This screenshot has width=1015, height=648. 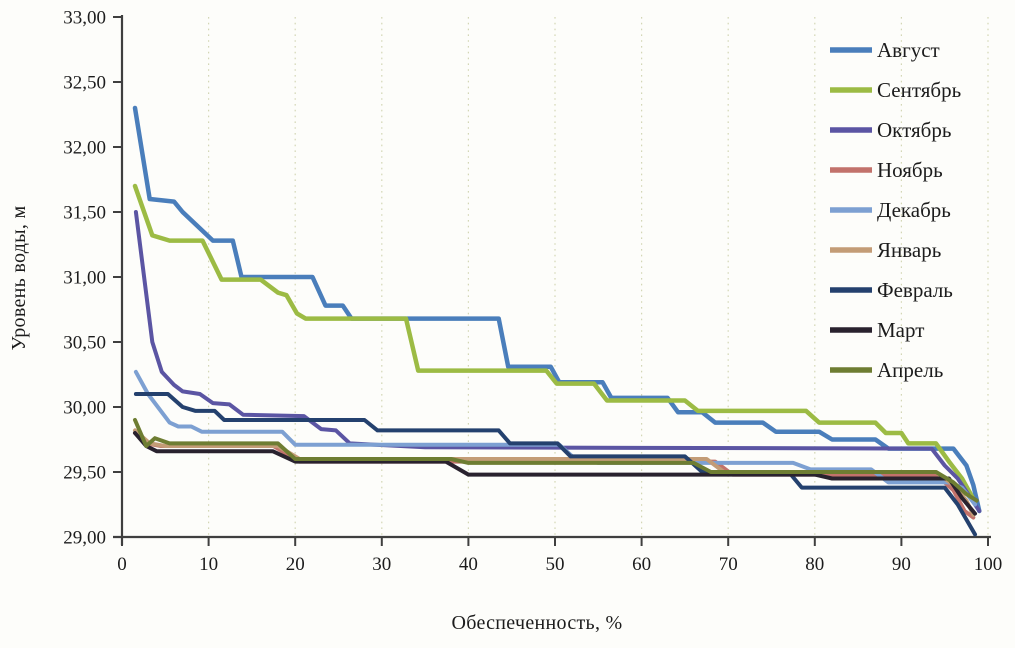 What do you see at coordinates (84, 82) in the screenshot?
I see `y-tick-label: 32,50` at bounding box center [84, 82].